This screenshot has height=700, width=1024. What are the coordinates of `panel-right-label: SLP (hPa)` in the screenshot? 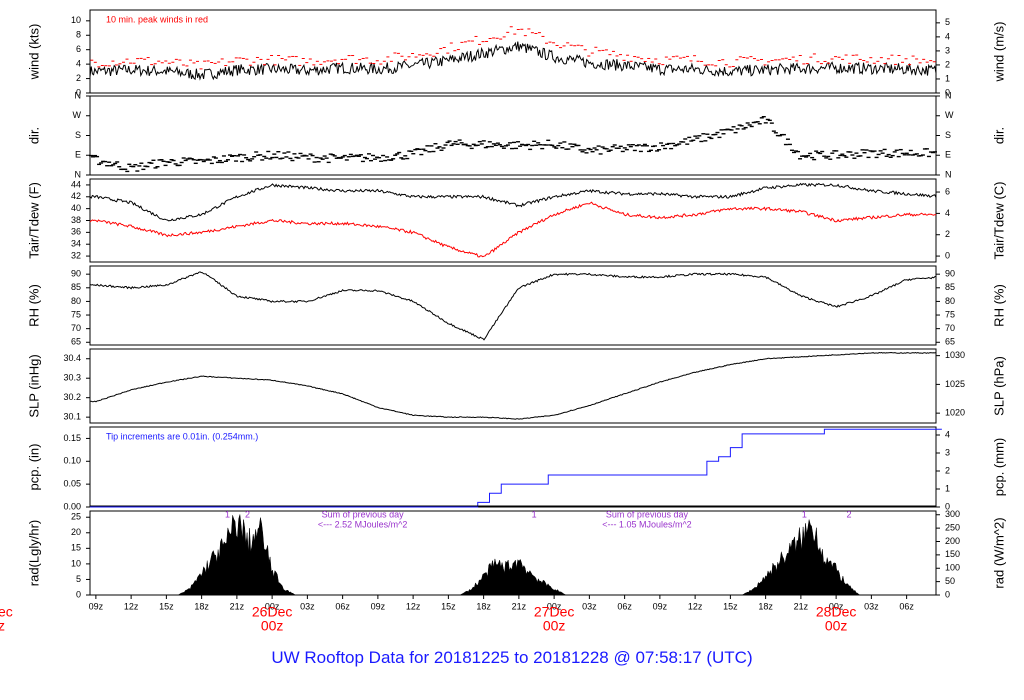 It's located at (998, 386).